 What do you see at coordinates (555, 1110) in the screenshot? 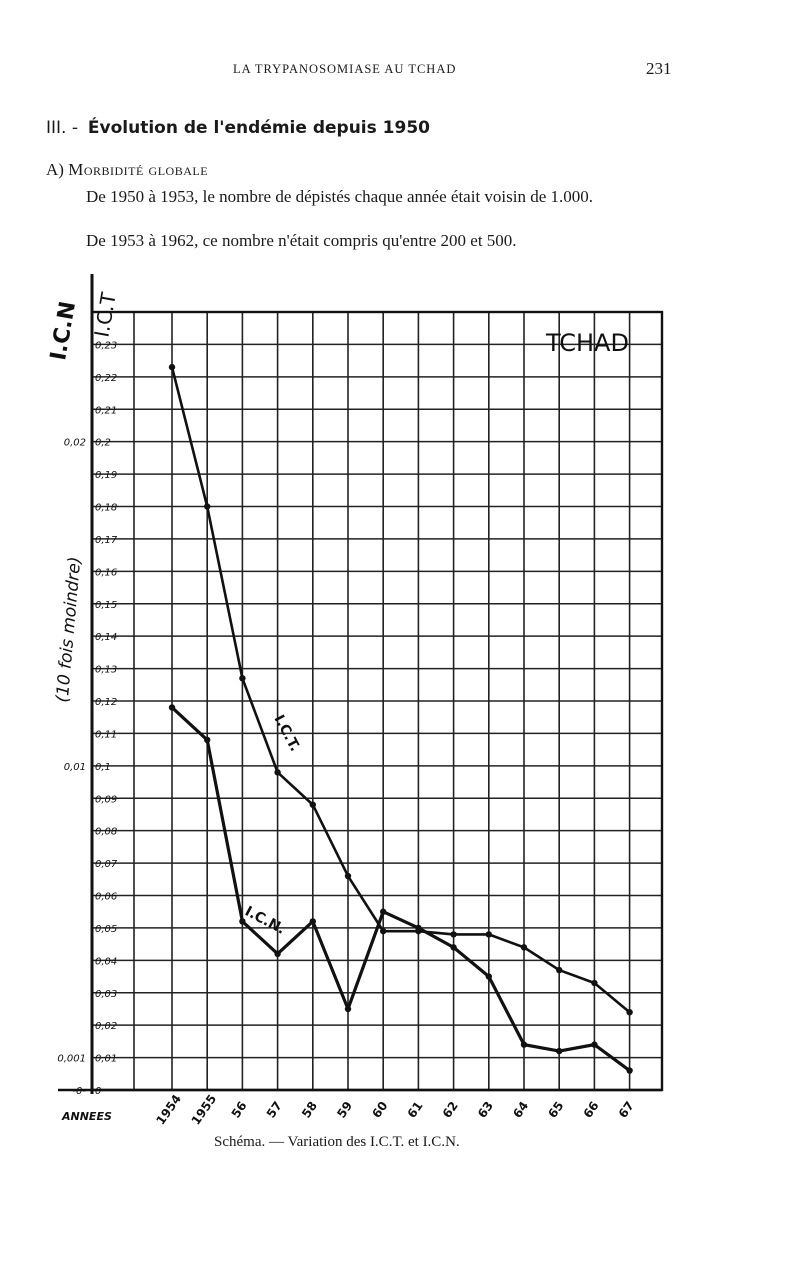
I see `x-tick-label: 65` at bounding box center [555, 1110].